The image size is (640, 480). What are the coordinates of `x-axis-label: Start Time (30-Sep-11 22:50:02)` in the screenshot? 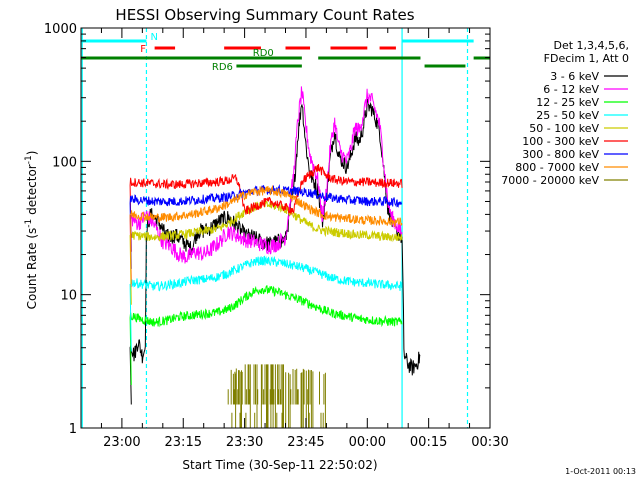 It's located at (279, 465).